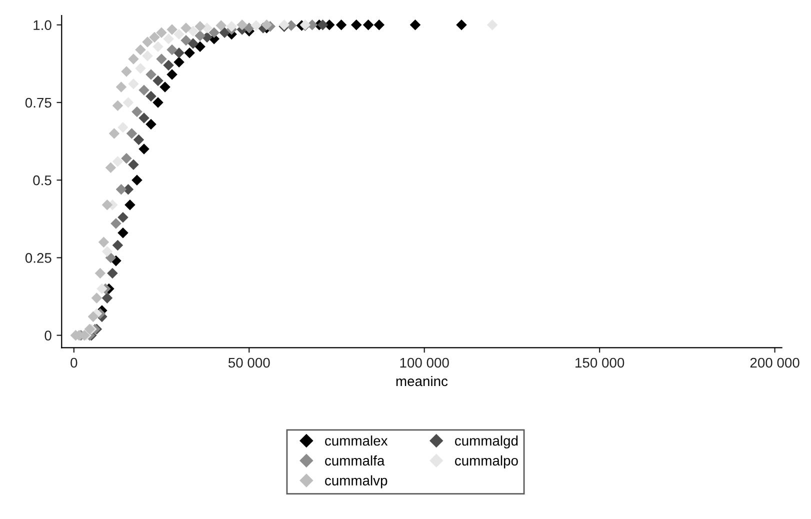 The height and width of the screenshot is (519, 811). What do you see at coordinates (74, 363) in the screenshot?
I see `x-tick-label: 0` at bounding box center [74, 363].